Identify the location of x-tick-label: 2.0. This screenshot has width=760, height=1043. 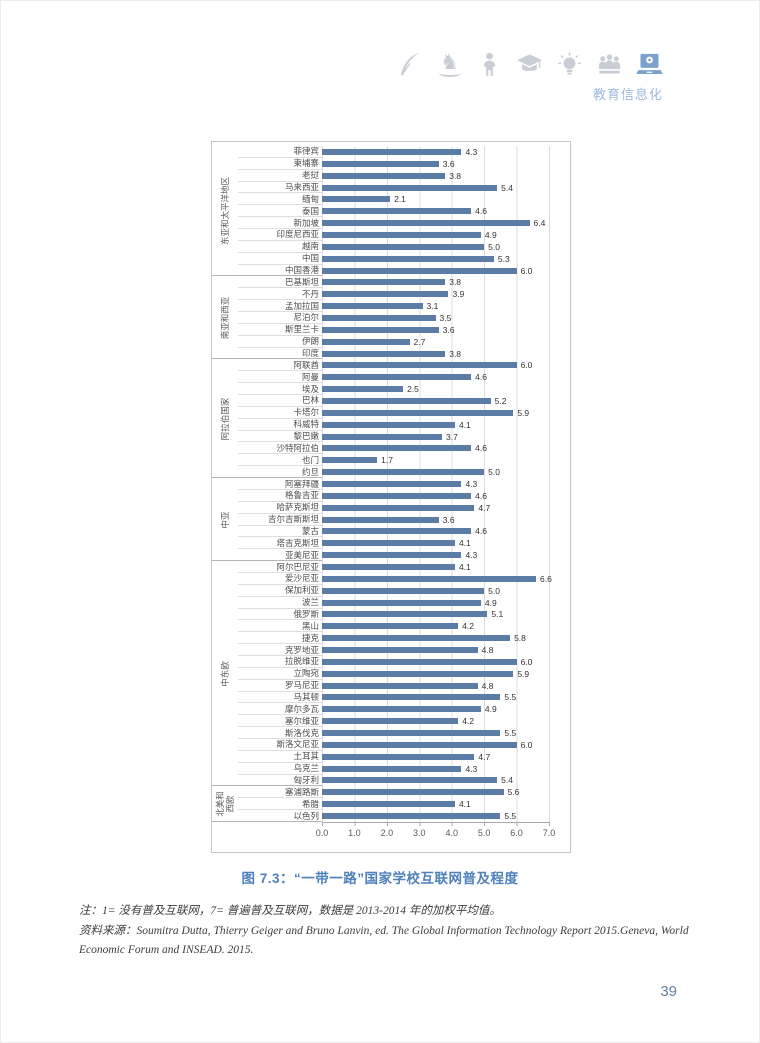
(387, 833).